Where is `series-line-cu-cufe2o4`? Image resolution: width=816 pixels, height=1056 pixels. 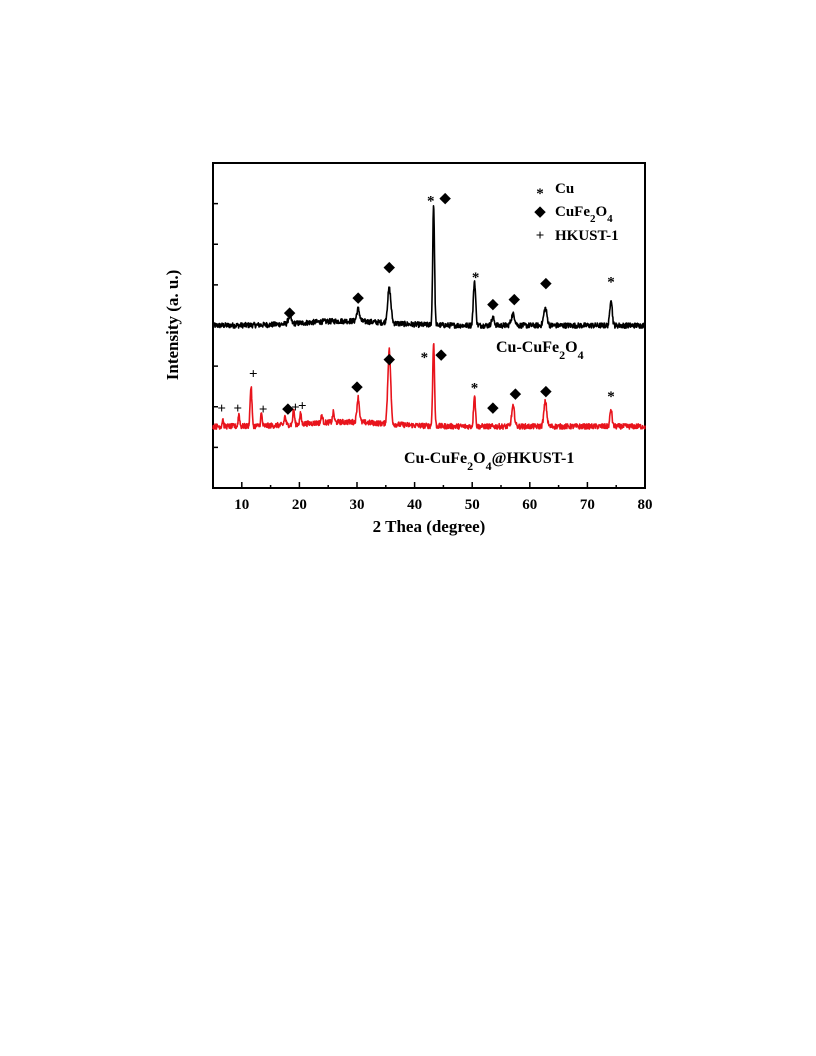 series-line-cu-cufe2o4 is located at coordinates (429, 267).